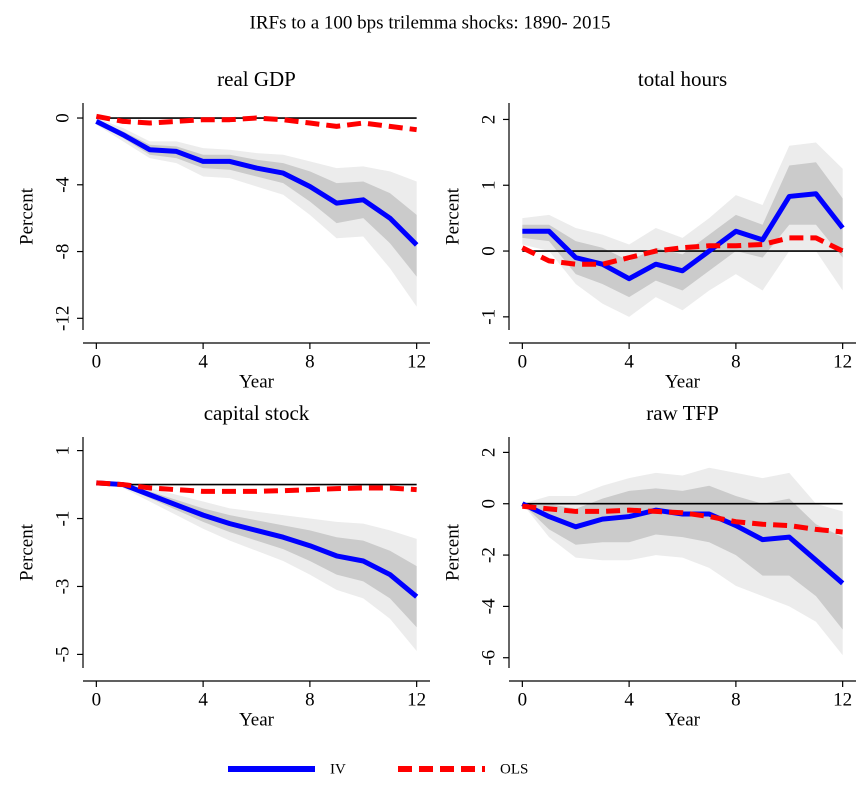  What do you see at coordinates (256, 79) in the screenshot?
I see `panel-title: real GDP` at bounding box center [256, 79].